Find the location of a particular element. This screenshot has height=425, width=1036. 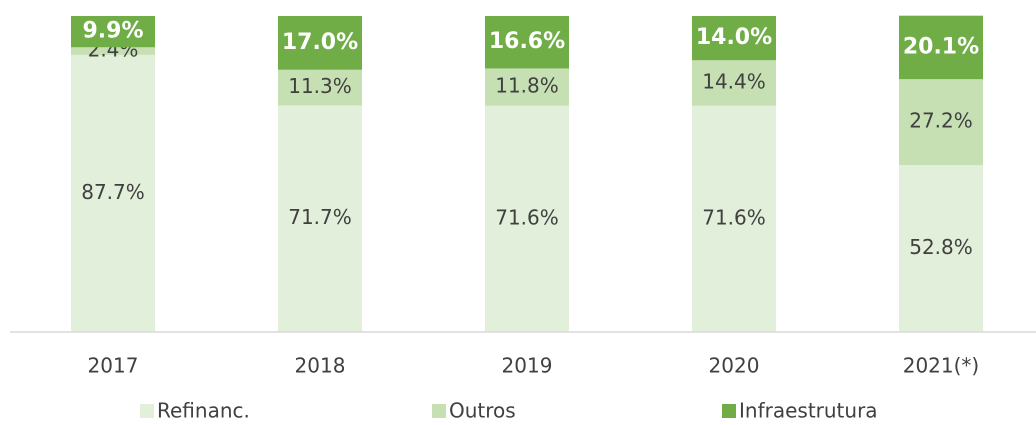

data-label: 9.9% is located at coordinates (112, 31).